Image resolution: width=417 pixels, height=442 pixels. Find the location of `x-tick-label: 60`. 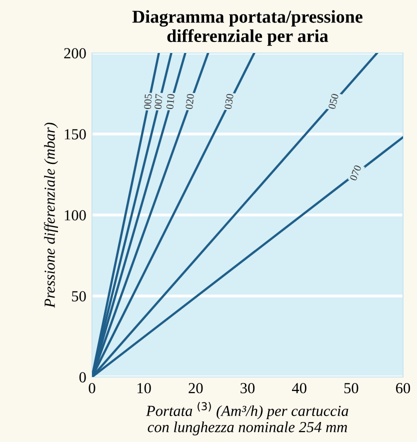

x-tick-label: 60 is located at coordinates (403, 388).